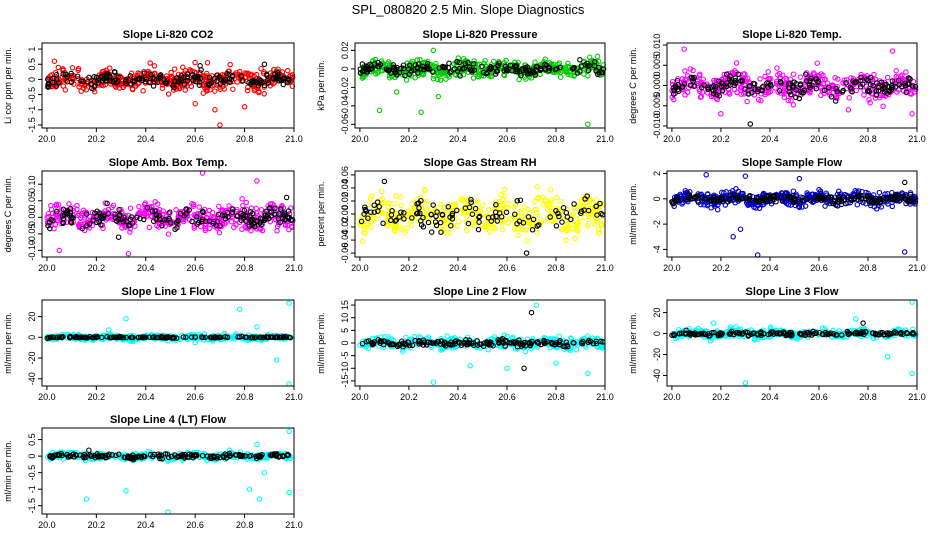  What do you see at coordinates (345, 214) in the screenshot?
I see `y-tick-label: 0.00` at bounding box center [345, 214].